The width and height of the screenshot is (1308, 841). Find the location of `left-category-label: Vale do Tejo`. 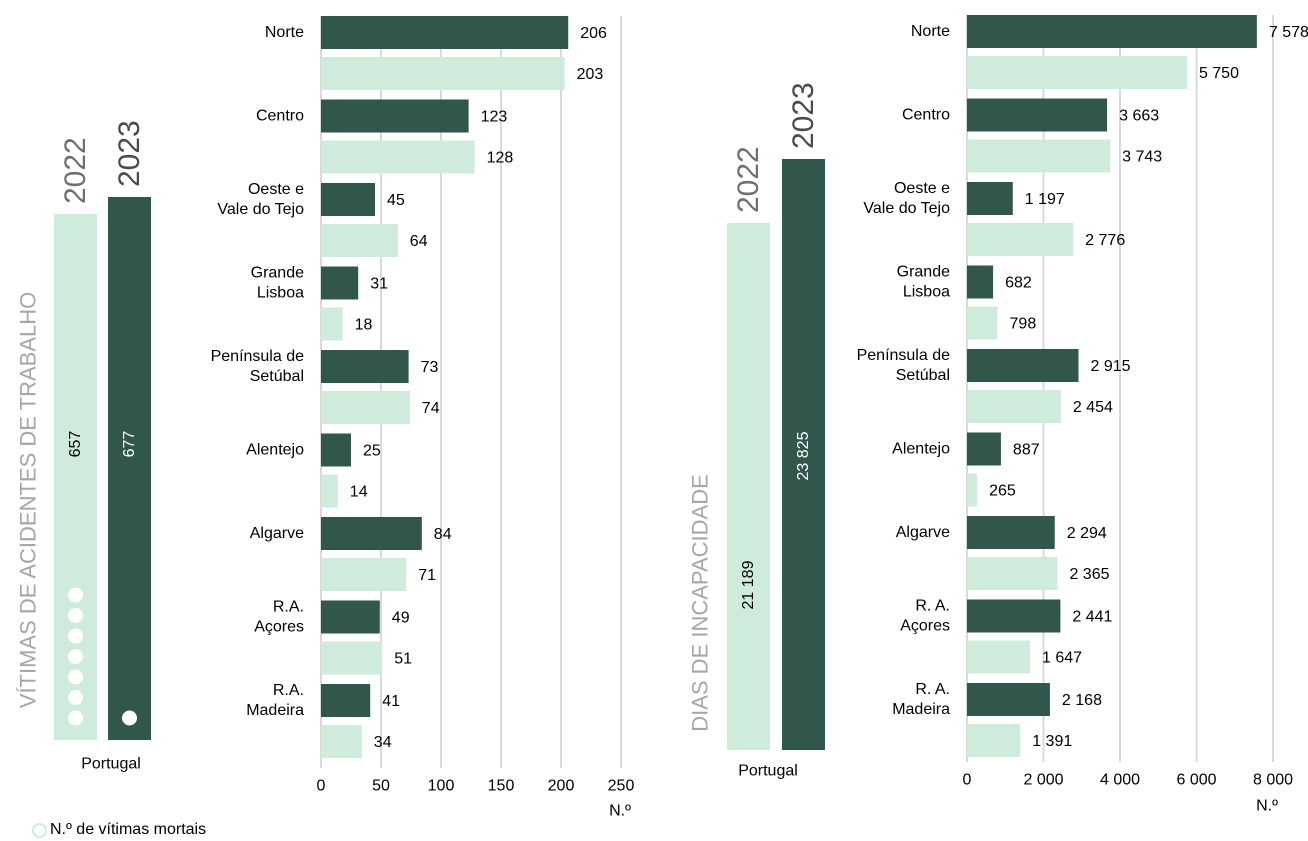

left-category-label: Vale do Tejo is located at coordinates (260, 209).